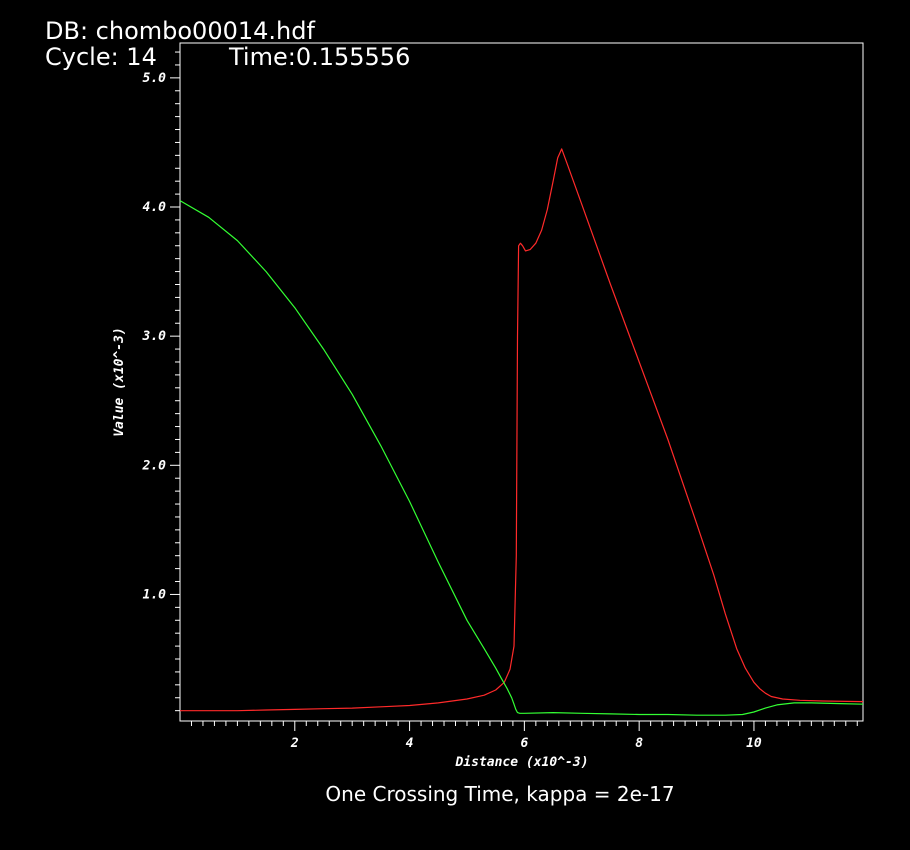 Image resolution: width=910 pixels, height=850 pixels. Describe the element at coordinates (154, 465) in the screenshot. I see `y-tick-label: 2.0` at that location.